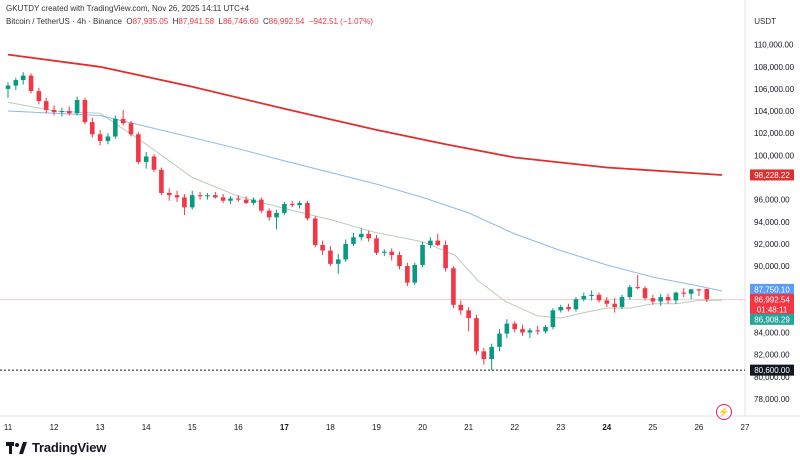 The image size is (800, 465). Describe the element at coordinates (340, 21) in the screenshot. I see `price-change: −942.51 (−1.07%)` at that location.